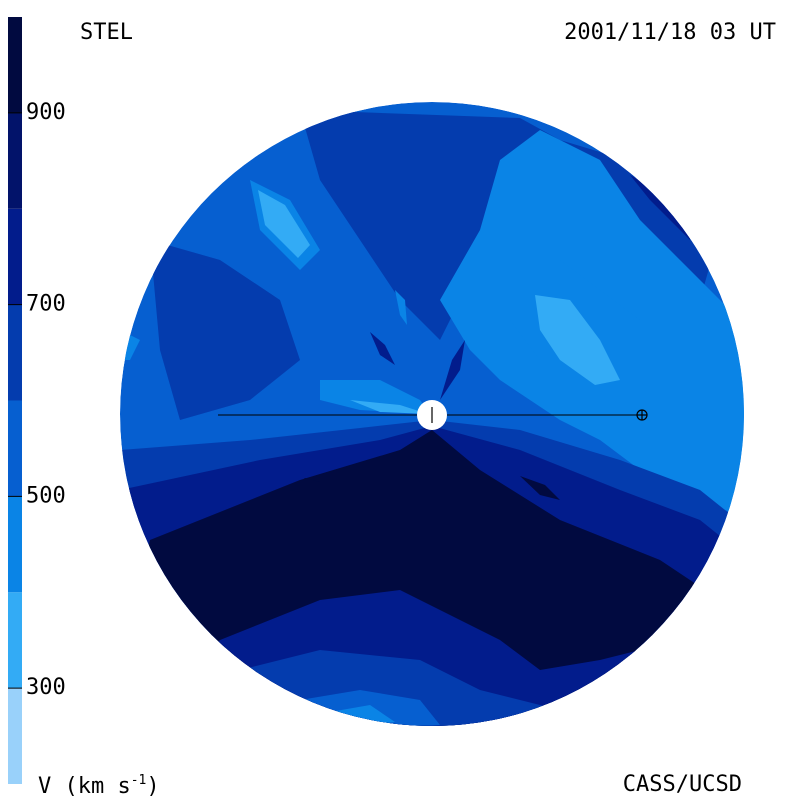 Image resolution: width=800 pixels, height=800 pixels. Describe the element at coordinates (284, 224) in the screenshot. I see `region-upper-left-lightest` at that location.